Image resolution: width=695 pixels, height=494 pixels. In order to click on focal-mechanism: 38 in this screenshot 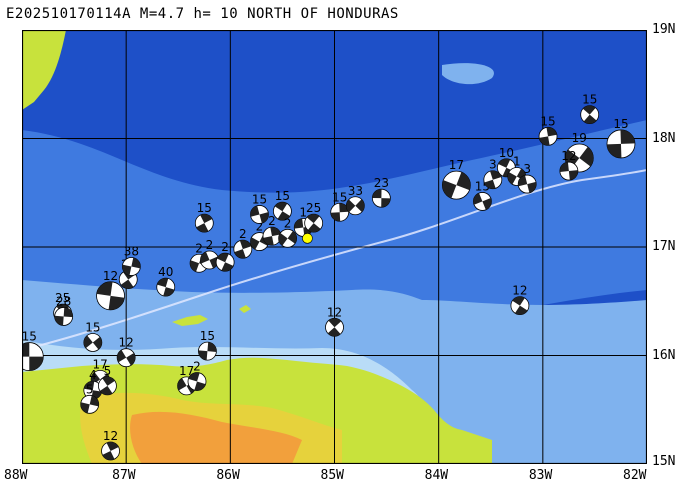, I will do `click(131, 260)`.